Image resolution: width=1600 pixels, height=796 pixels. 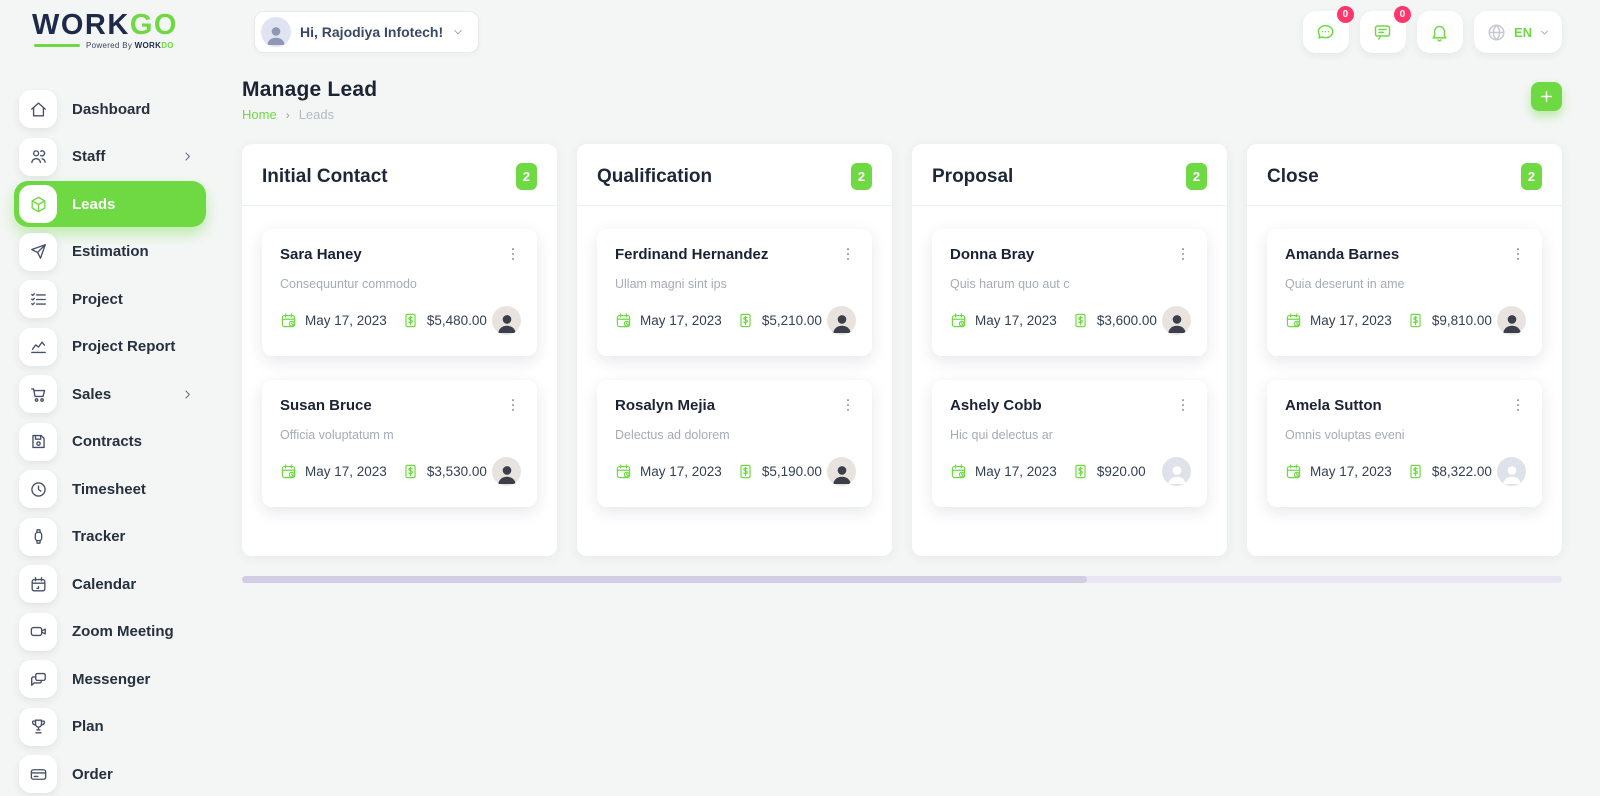 What do you see at coordinates (692, 254) in the screenshot?
I see `lead-name: Ferdinand Hernandez` at bounding box center [692, 254].